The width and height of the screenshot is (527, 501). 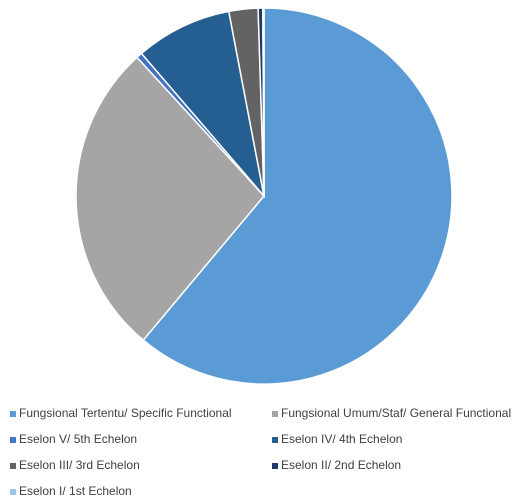 What do you see at coordinates (79, 465) in the screenshot?
I see `legend-label: Eselon III/ 3rd Echelon` at bounding box center [79, 465].